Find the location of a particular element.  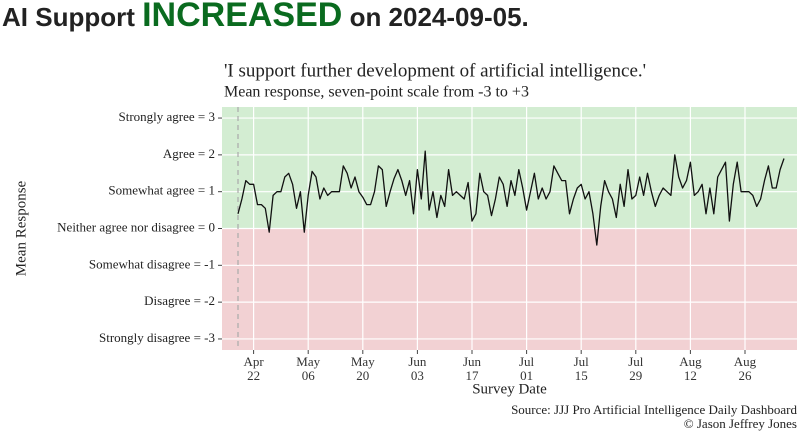

x-tick-label: Apr 22 is located at coordinates (253, 368).